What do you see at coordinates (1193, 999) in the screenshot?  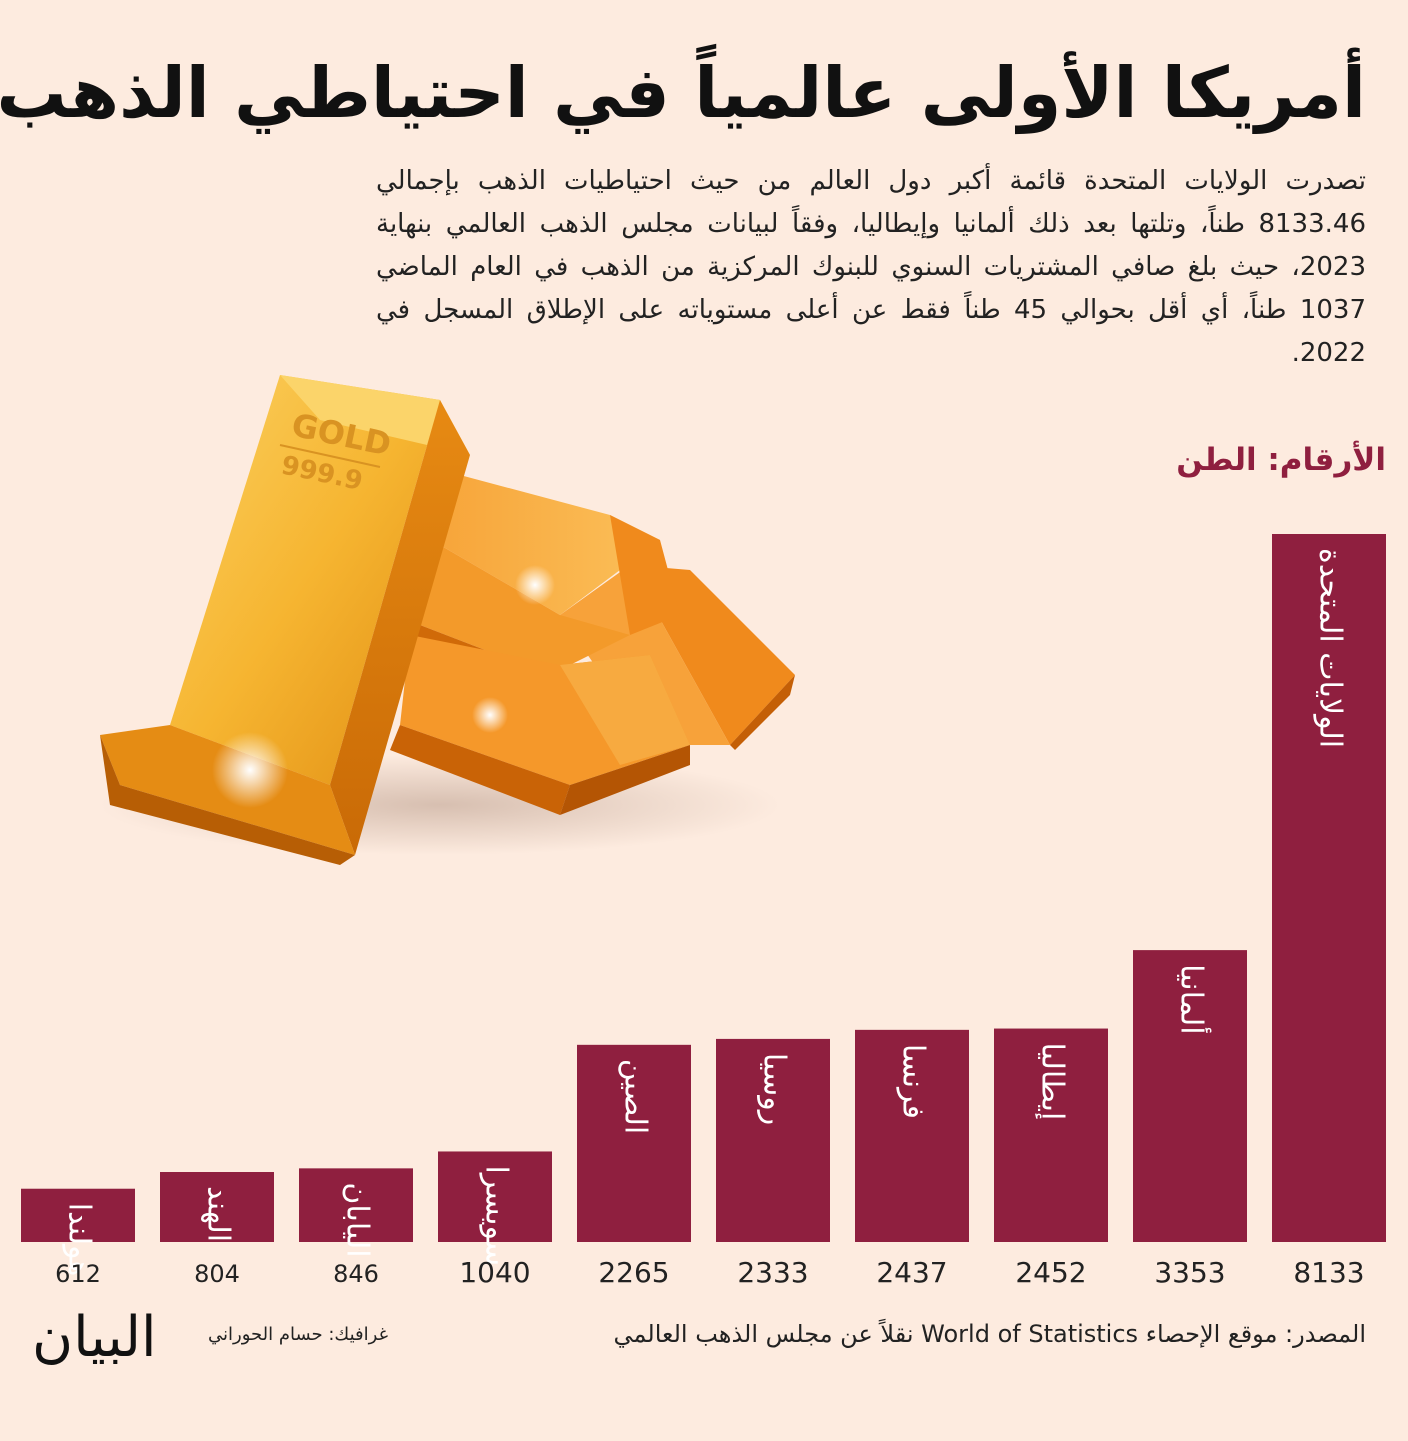 I see `bar-category-label: ألمانيا` at bounding box center [1193, 999].